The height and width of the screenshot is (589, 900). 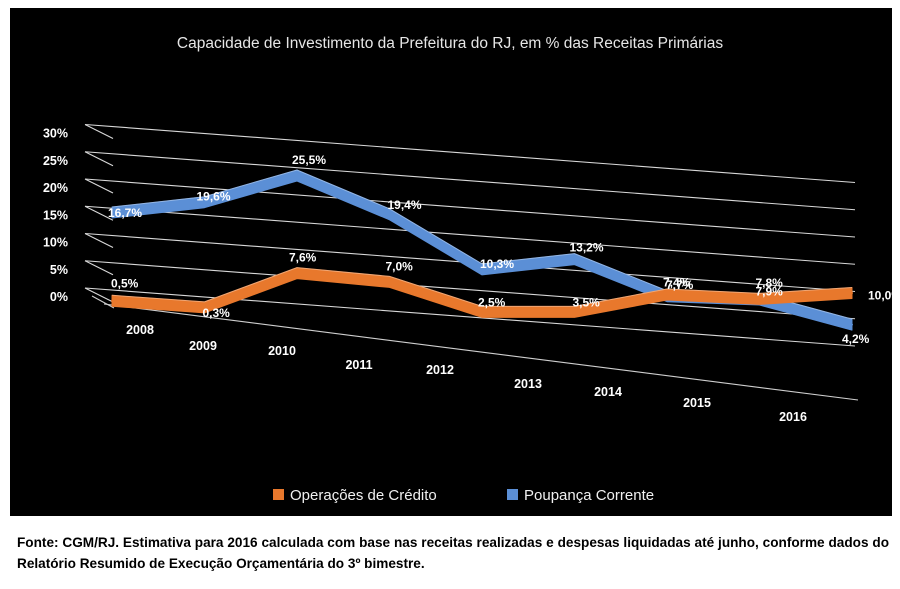 What do you see at coordinates (400, 266) in the screenshot?
I see `data-label: 7,0%` at bounding box center [400, 266].